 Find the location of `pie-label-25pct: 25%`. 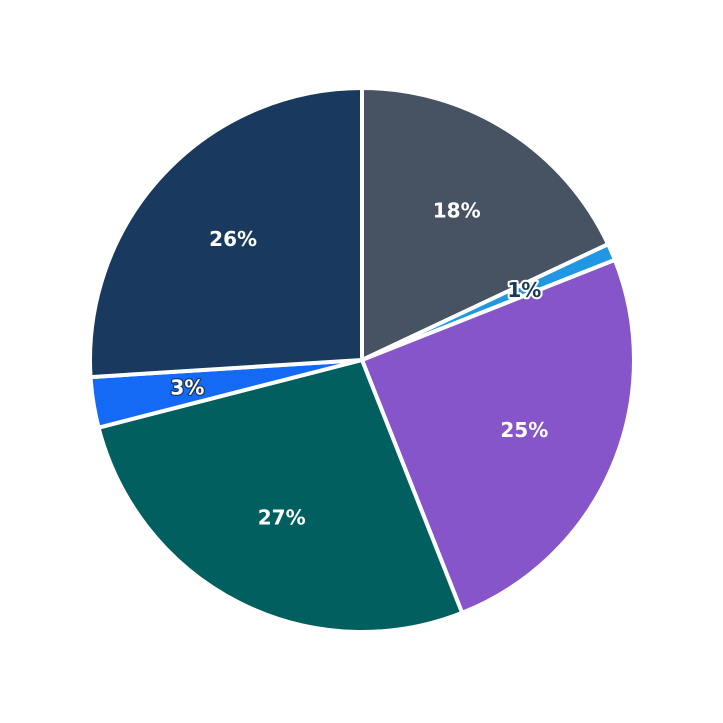

pie-label-25pct: 25% is located at coordinates (524, 430).